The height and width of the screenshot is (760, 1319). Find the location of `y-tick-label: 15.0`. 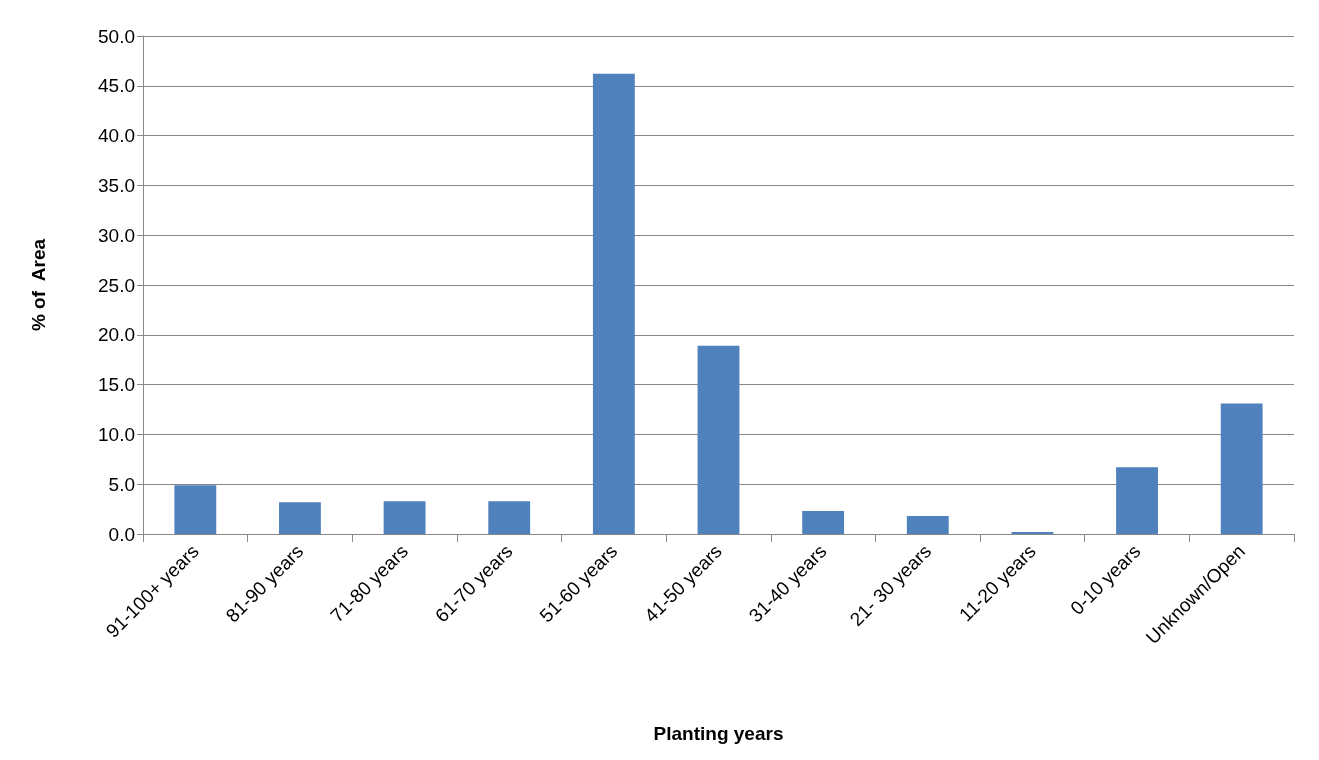

y-tick-label: 15.0 is located at coordinates (116, 385).